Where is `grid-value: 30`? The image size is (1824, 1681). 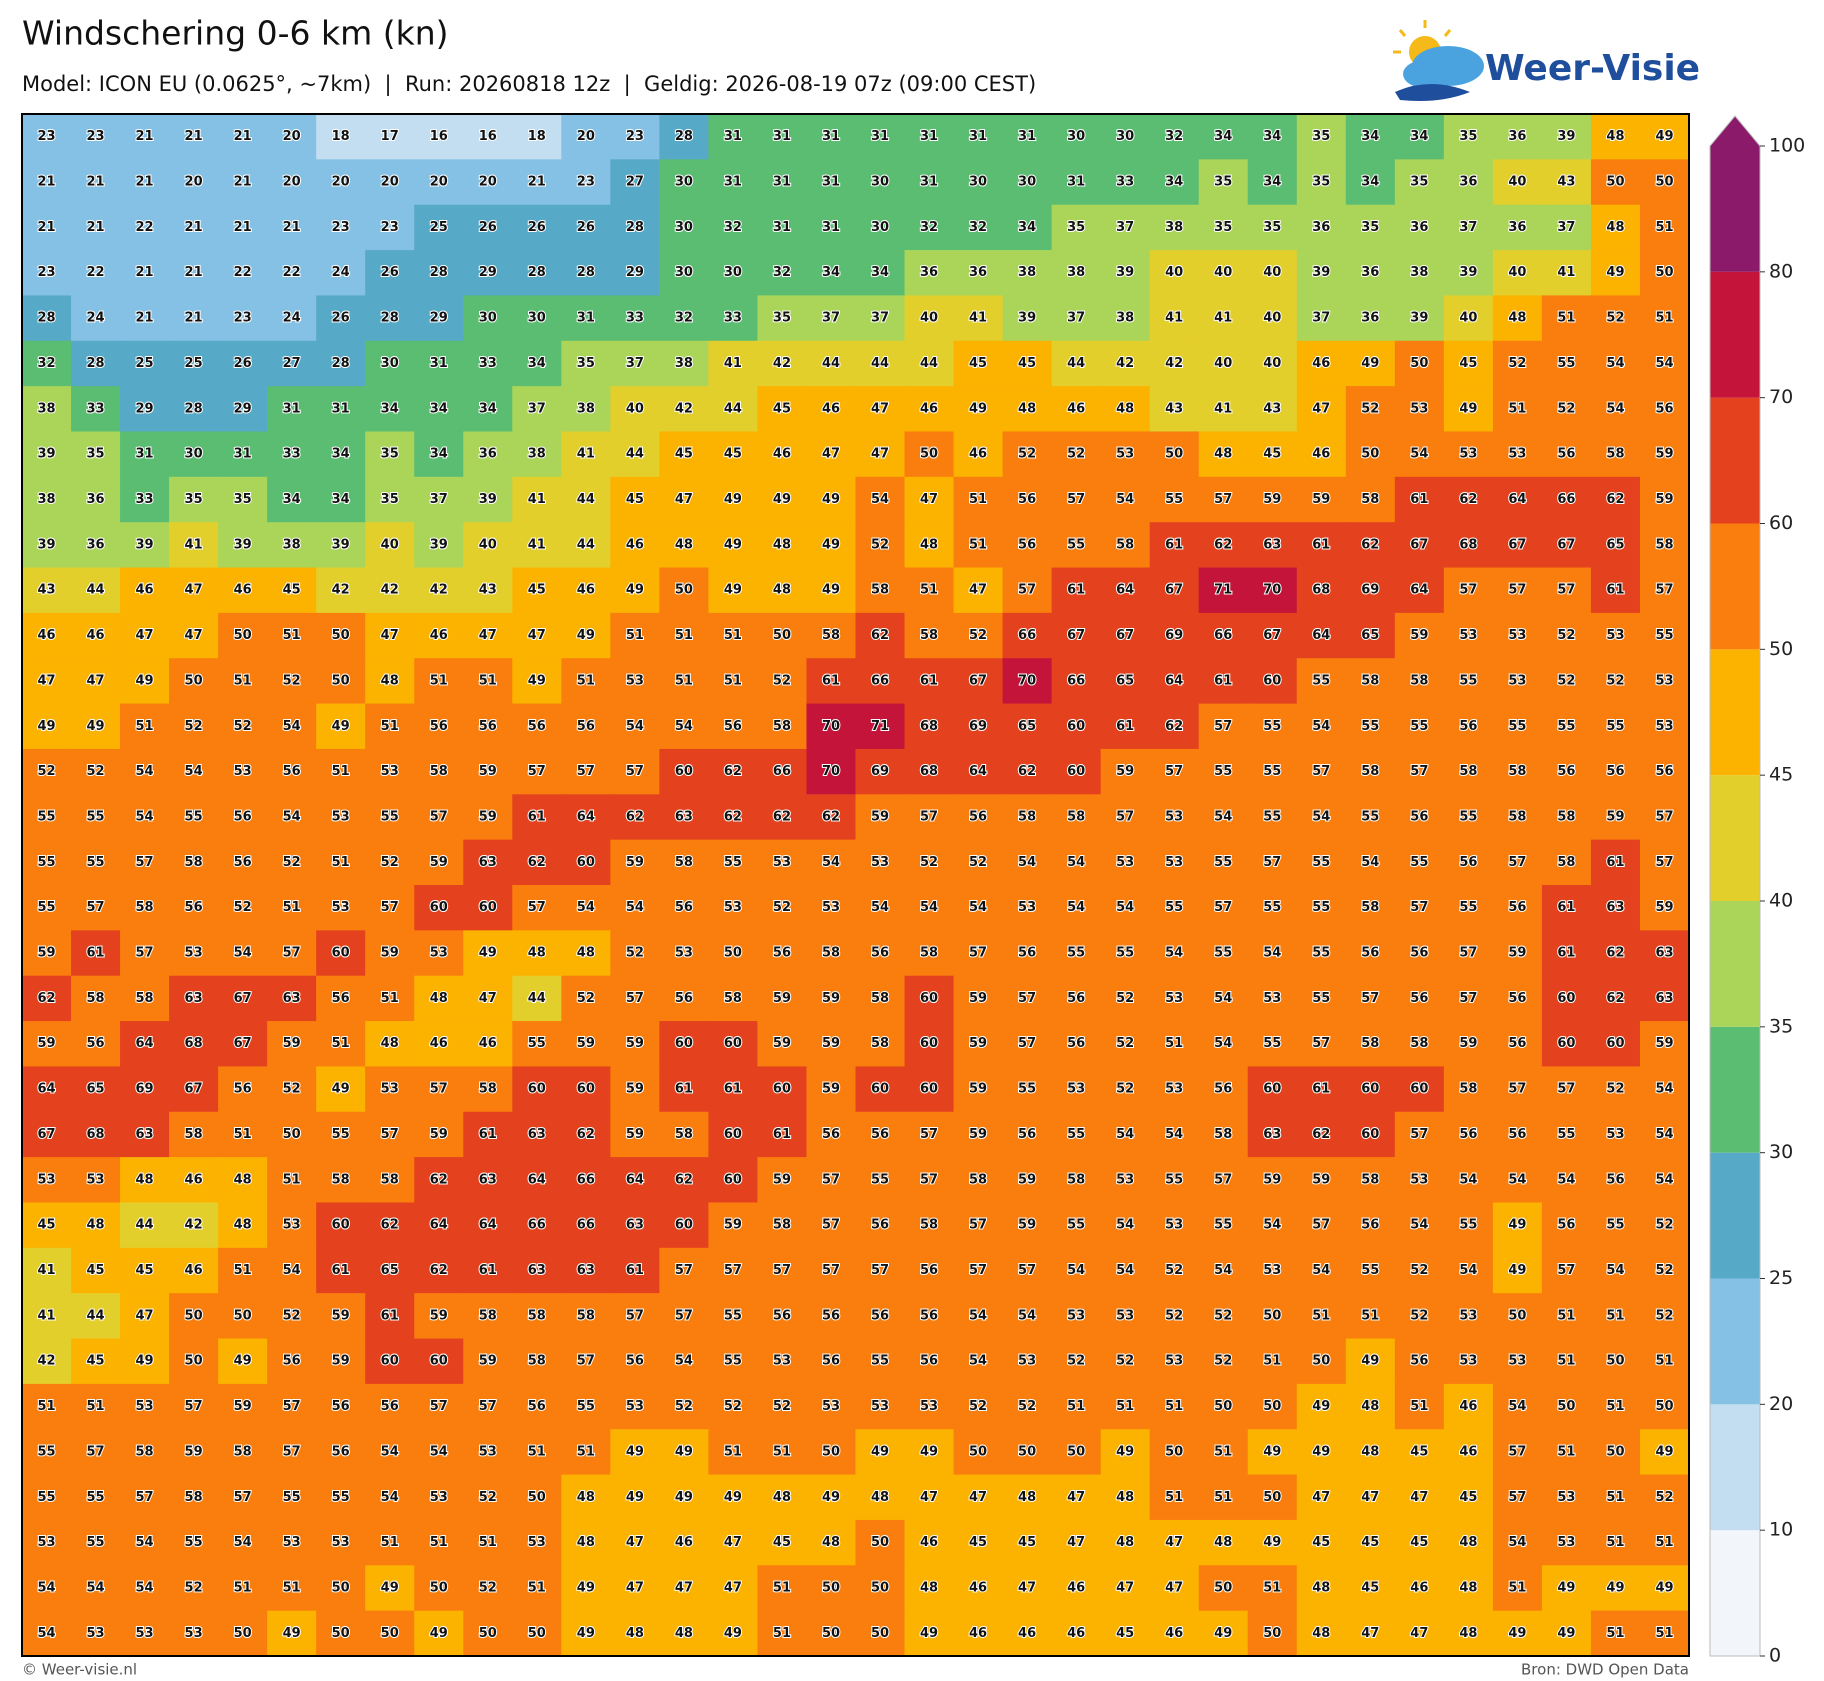 grid-value: 30 is located at coordinates (880, 227).